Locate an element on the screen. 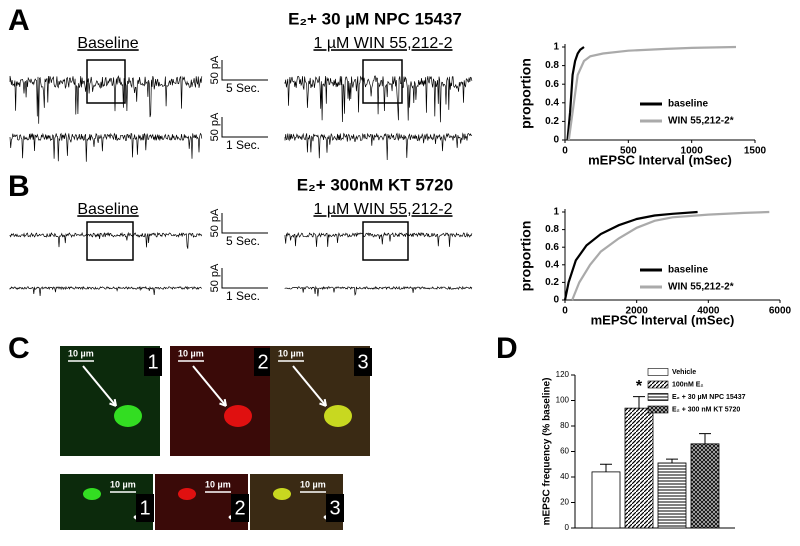 Image resolution: width=800 pixels, height=546 pixels. y-axis-label: mEPSC frequency (% baseline) is located at coordinates (547, 452).